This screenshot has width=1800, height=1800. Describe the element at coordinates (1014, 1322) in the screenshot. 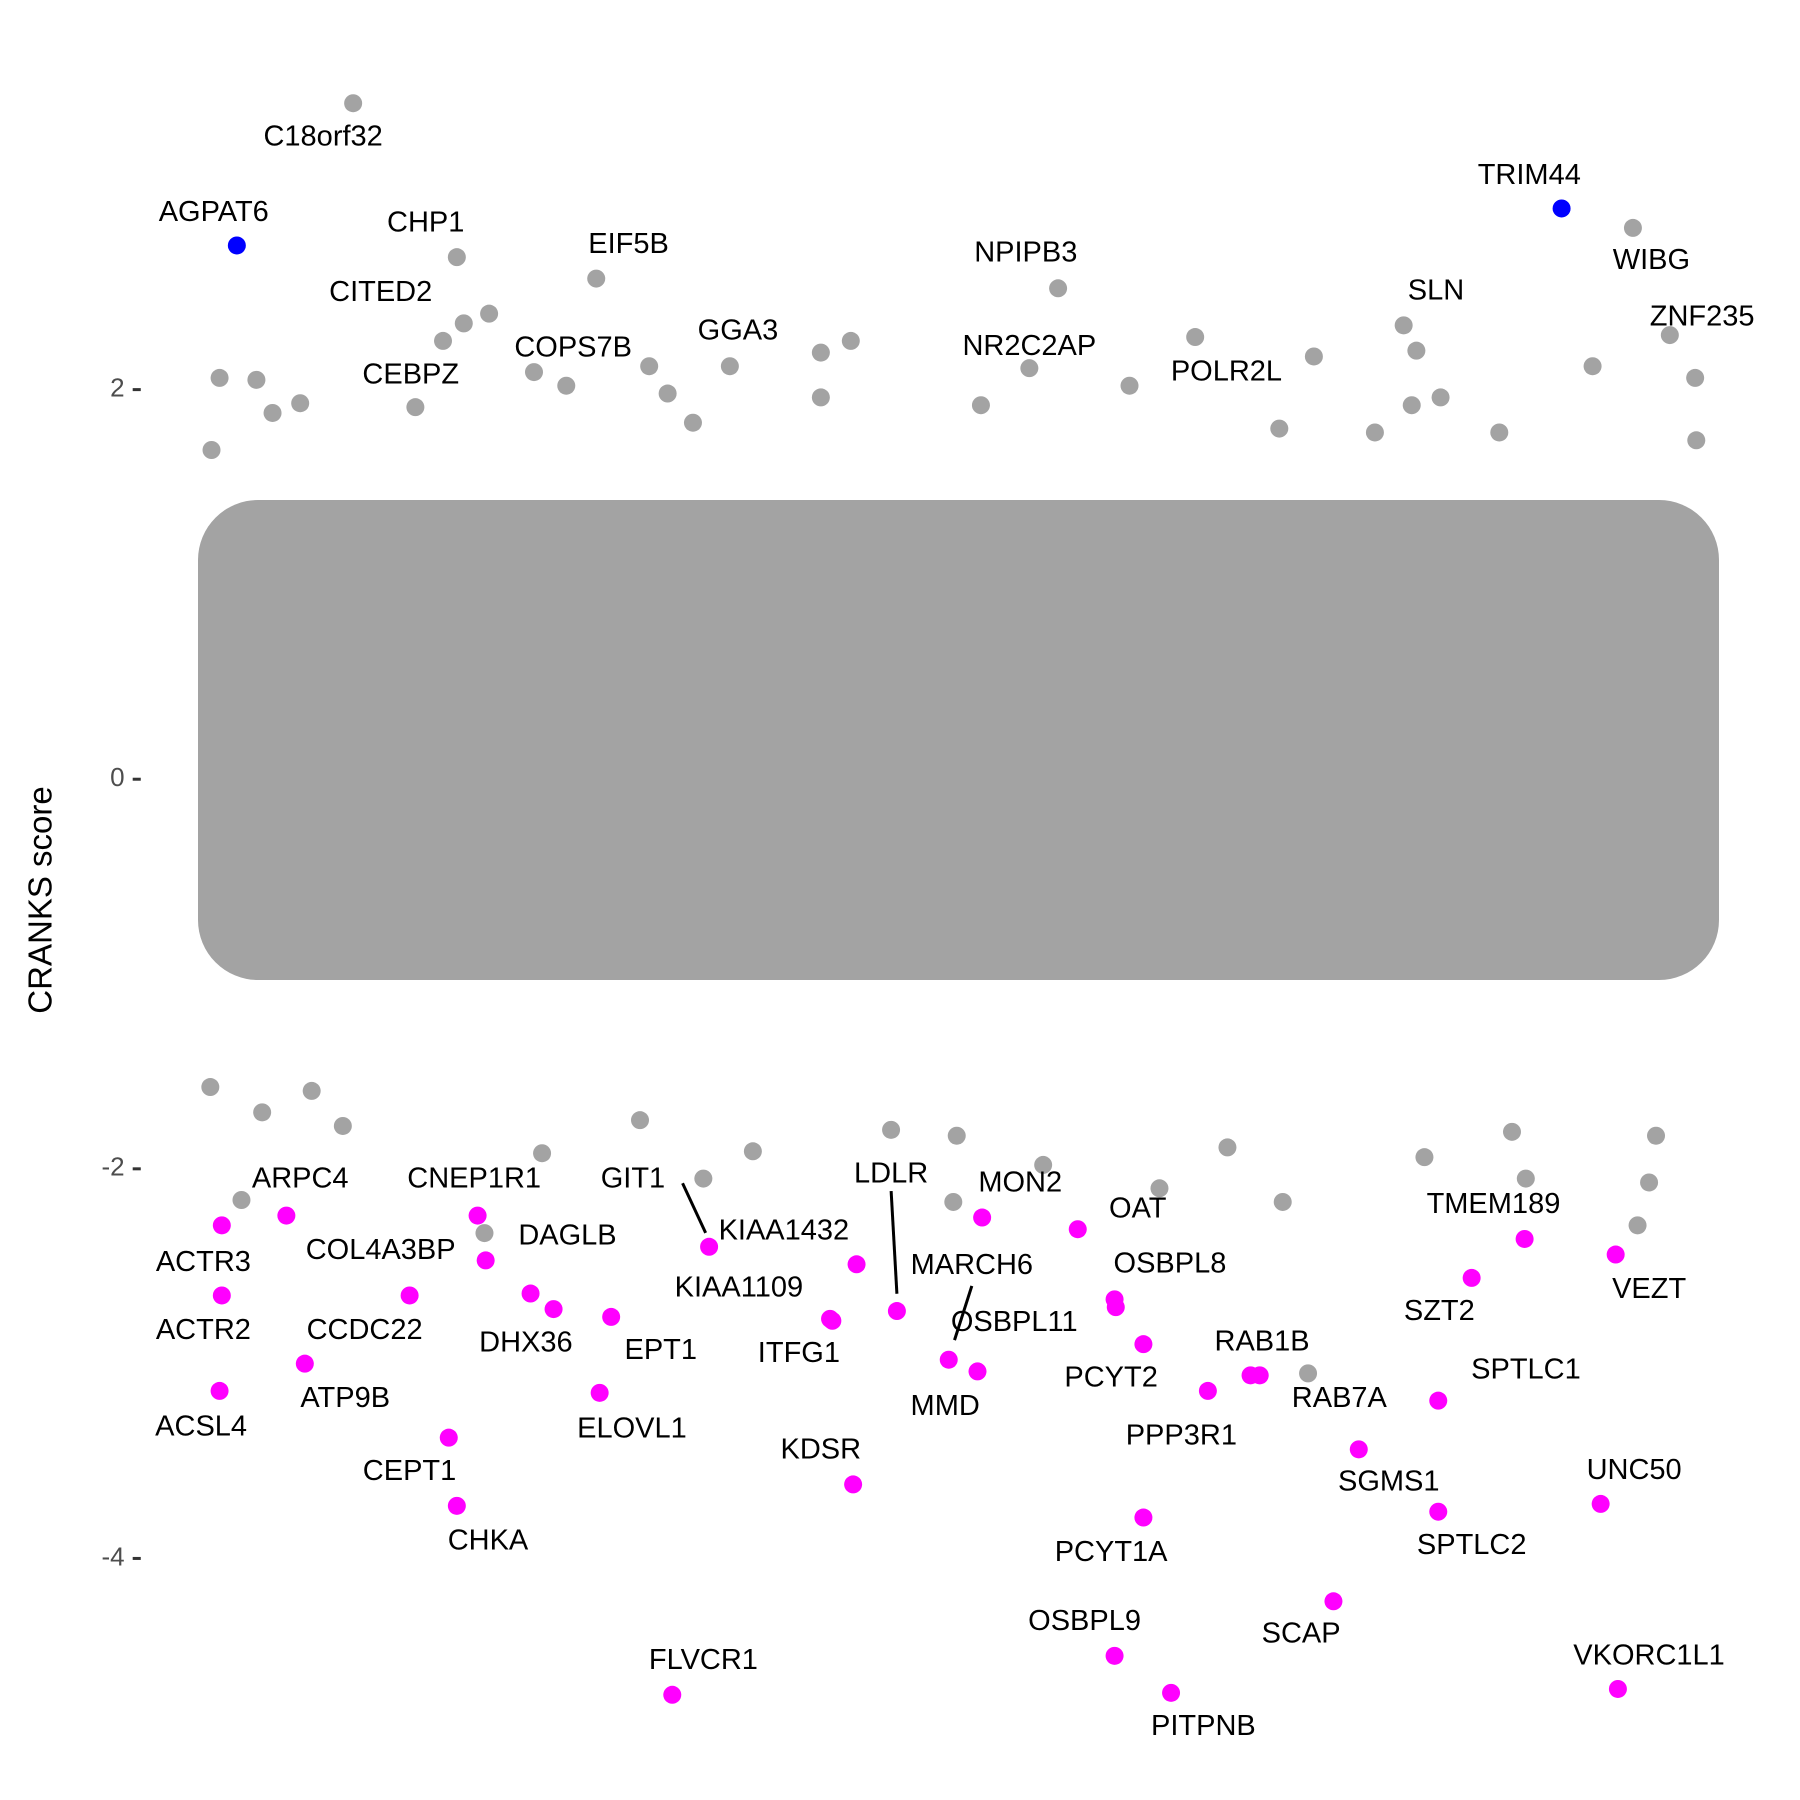

I see `point-label: OSBPL11` at that location.